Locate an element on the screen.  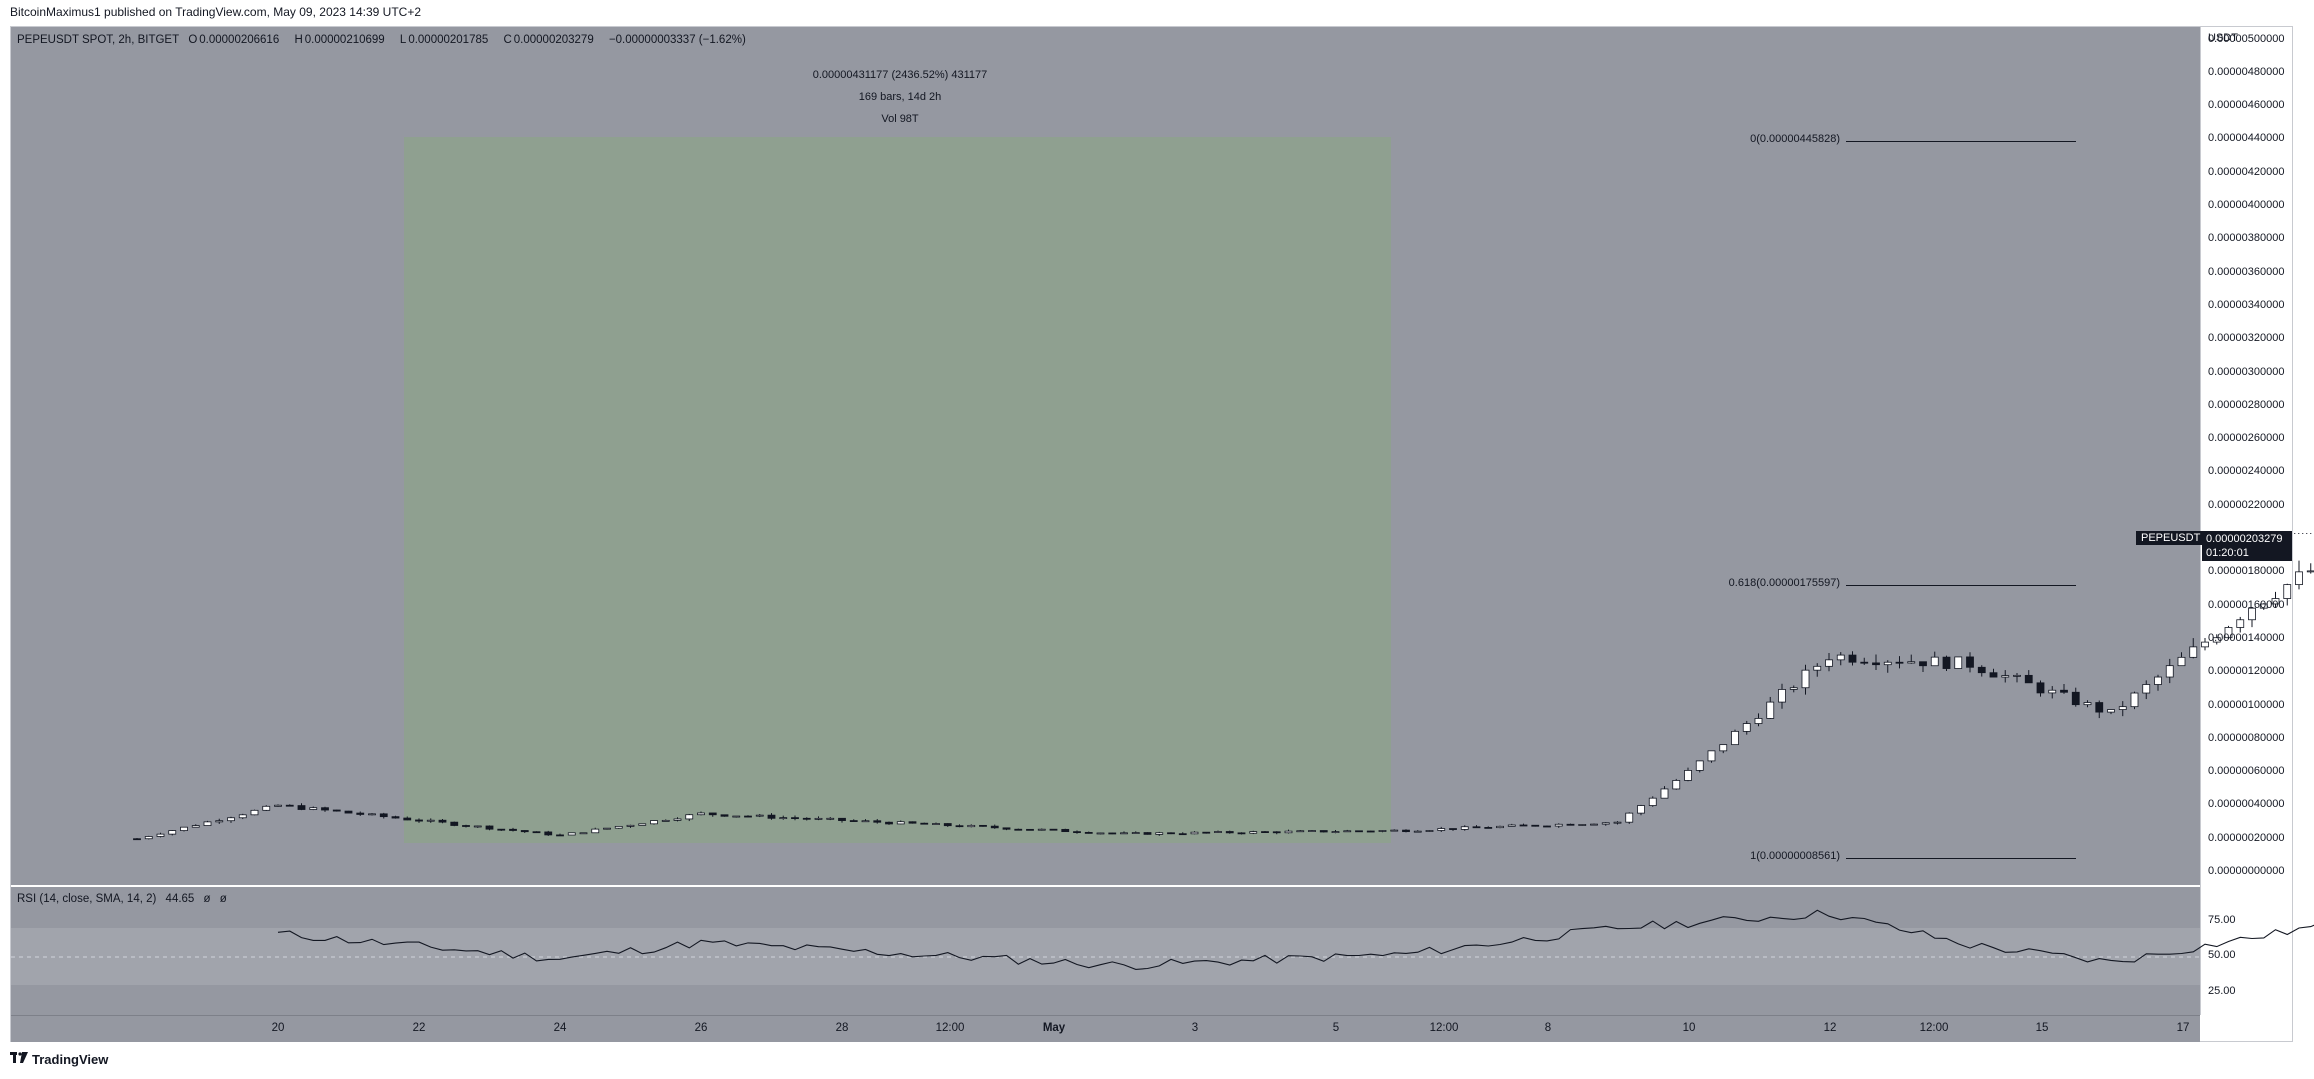
legend-close: C 0.00000203279 is located at coordinates (551, 40).